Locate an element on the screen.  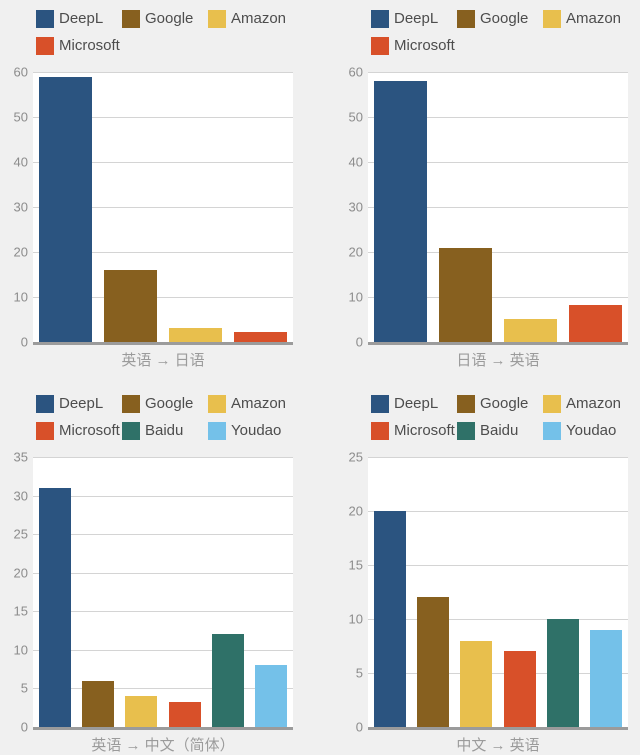
legend-label: Youdao is located at coordinates (256, 430).